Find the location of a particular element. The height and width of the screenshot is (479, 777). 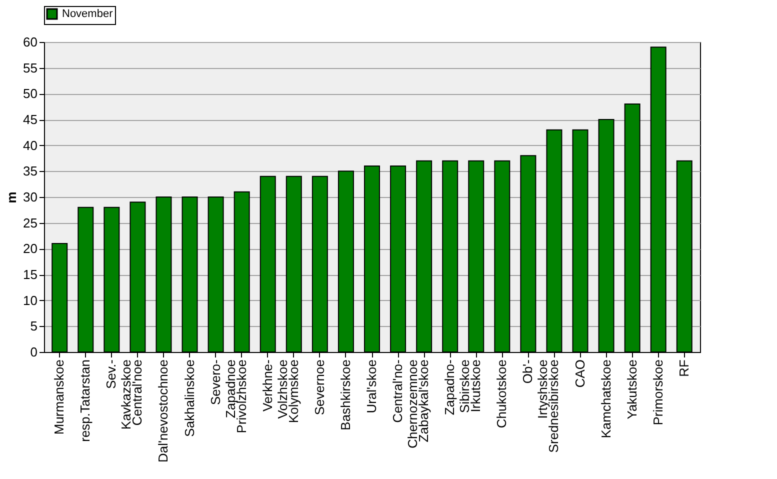

y-axis-title: m is located at coordinates (12, 198).